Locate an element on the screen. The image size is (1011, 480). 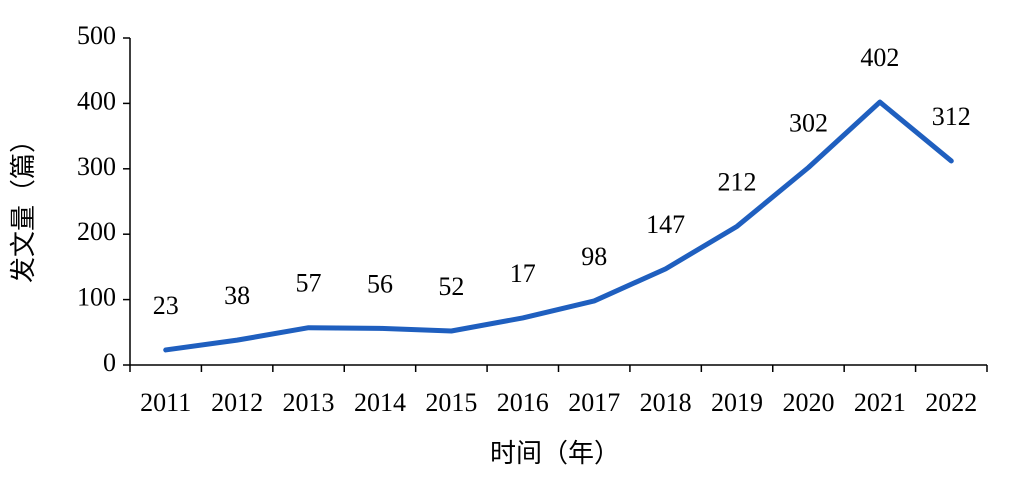
y-tick-label: 100 is located at coordinates (96, 297).